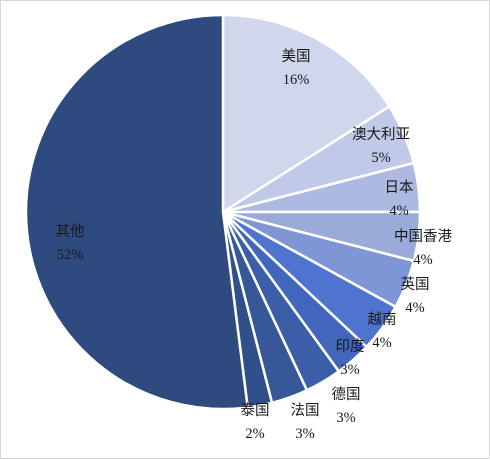  I want to click on slice-label-vietnam: 越南, so click(382, 319).